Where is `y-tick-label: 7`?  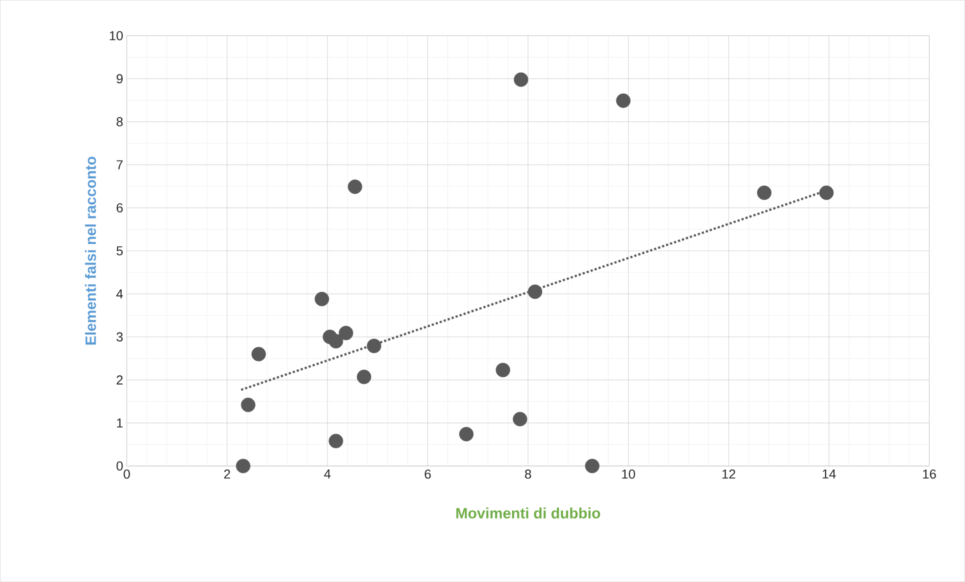 y-tick-label: 7 is located at coordinates (119, 165).